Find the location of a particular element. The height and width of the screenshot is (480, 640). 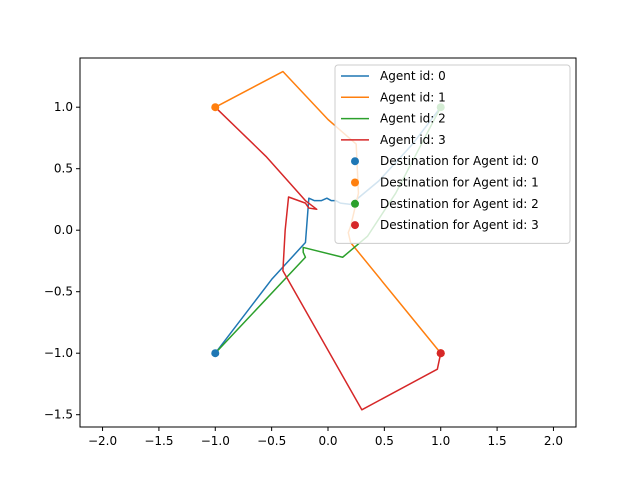

legend-label: Agent id: 0 is located at coordinates (413, 76).